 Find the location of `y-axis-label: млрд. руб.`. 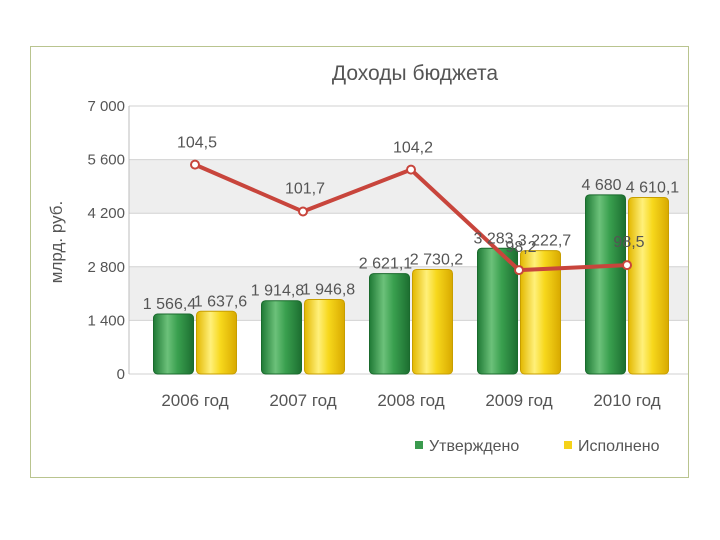

y-axis-label: млрд. руб. is located at coordinates (56, 242).